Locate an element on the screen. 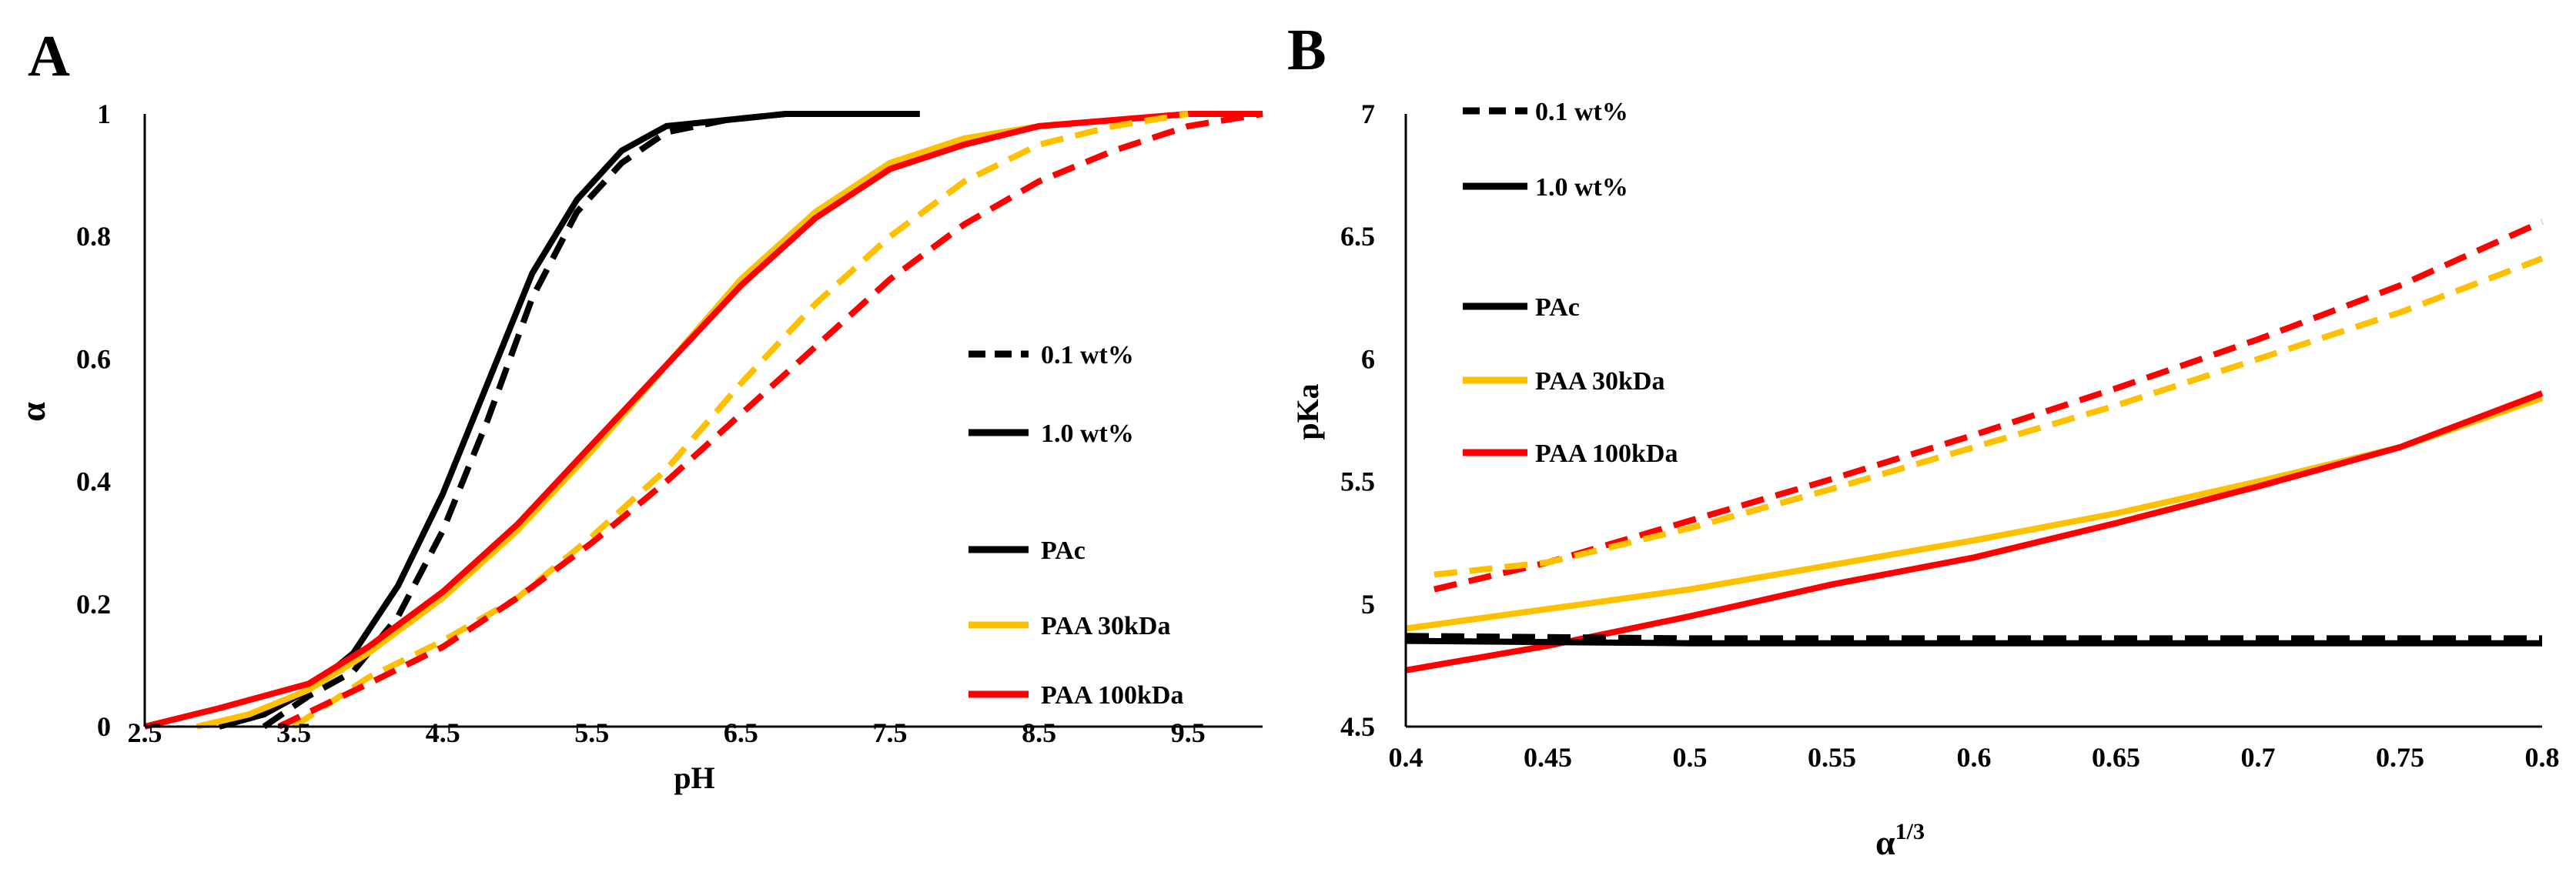  y-tick-label-a-2: 0.4 is located at coordinates (94, 482).